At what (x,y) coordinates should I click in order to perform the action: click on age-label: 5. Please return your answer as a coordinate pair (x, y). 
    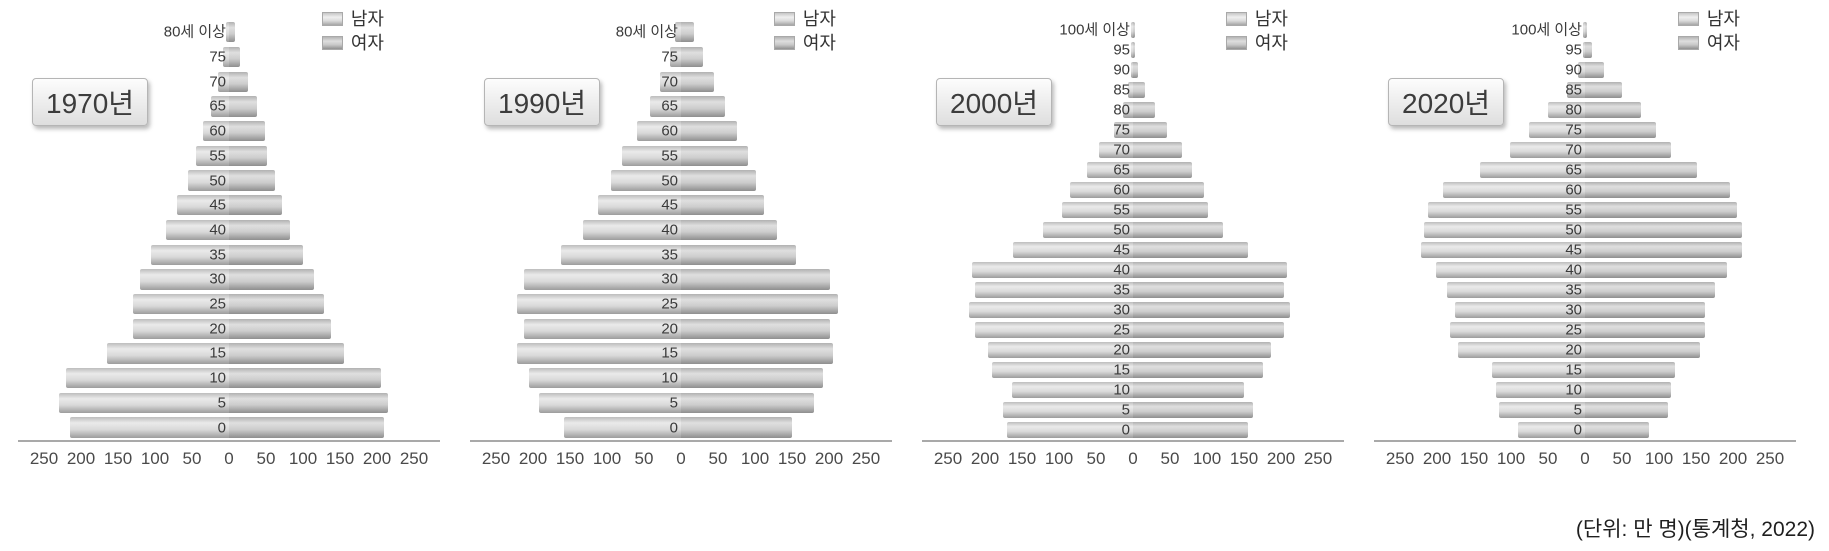
    Looking at the image, I should click on (673, 403).